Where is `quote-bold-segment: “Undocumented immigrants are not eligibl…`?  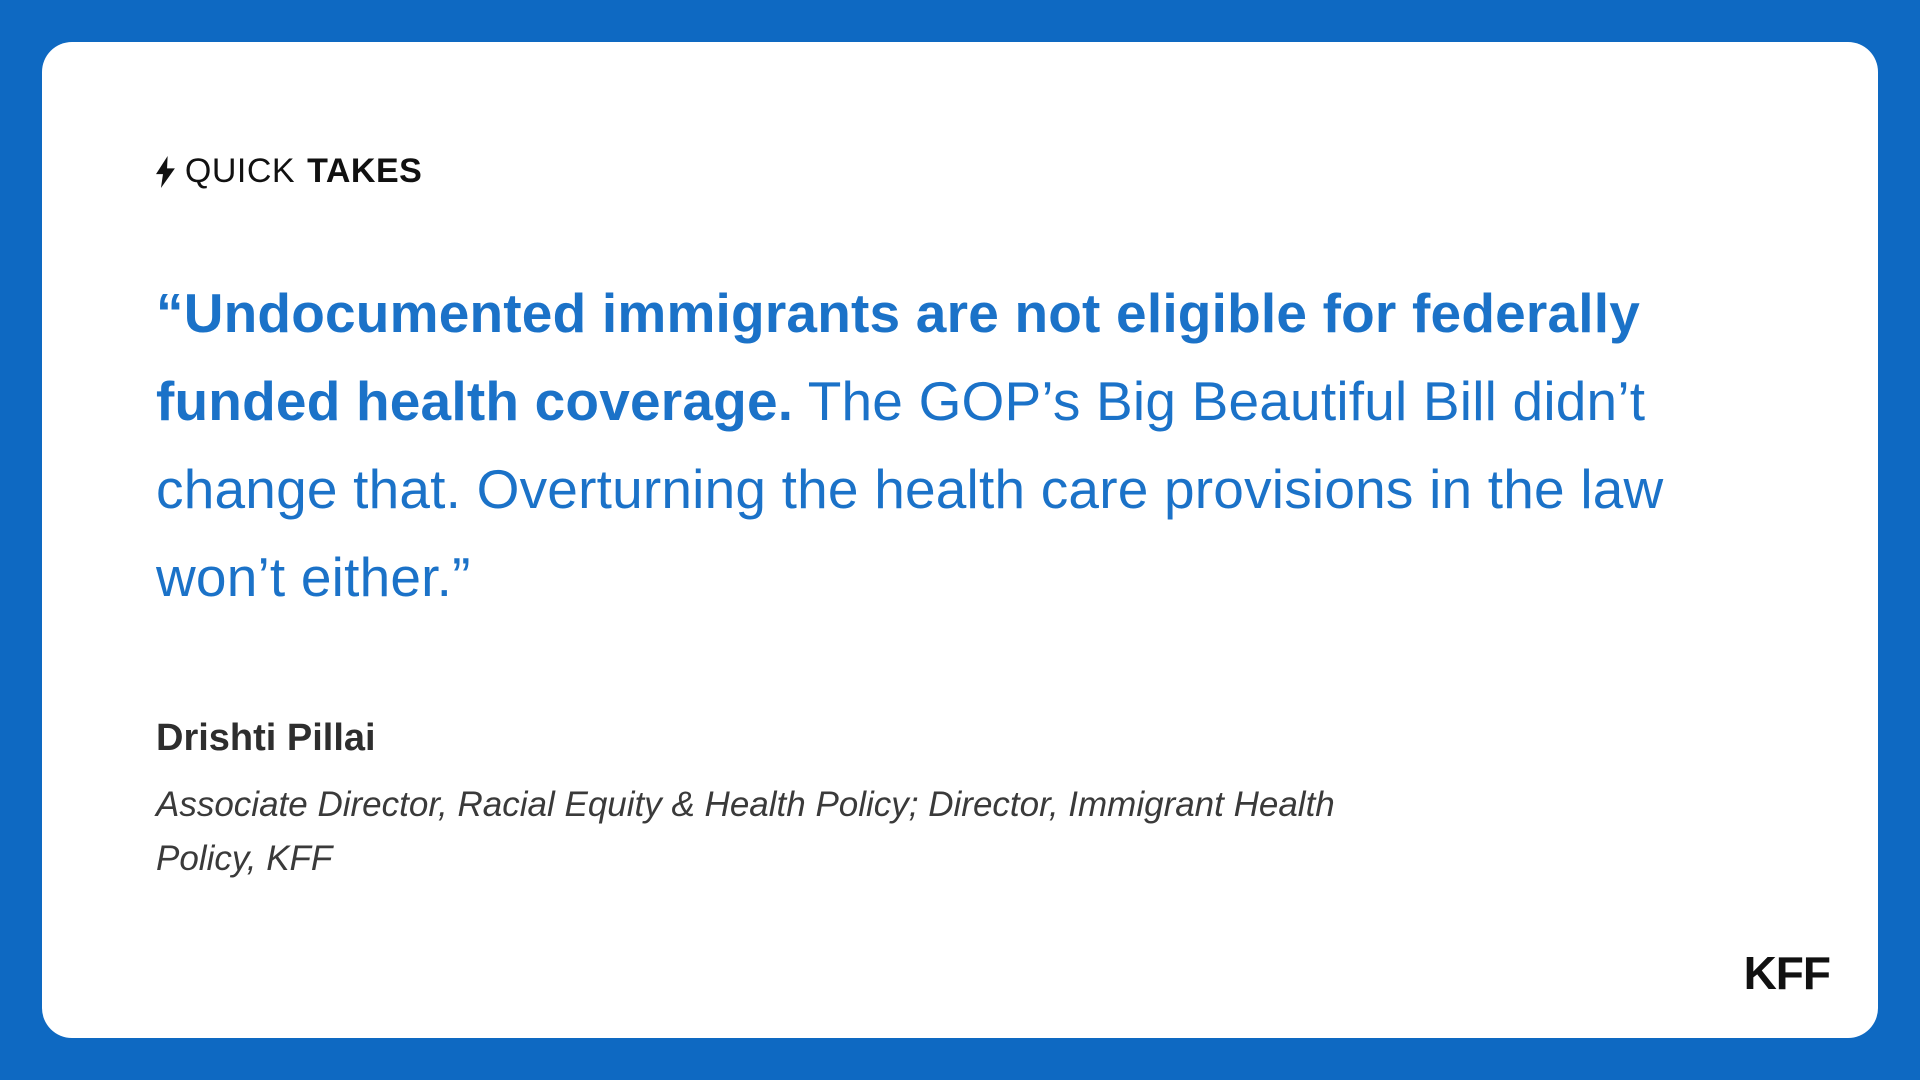 quote-bold-segment: “Undocumented immigrants are not eligibl… is located at coordinates (898, 357).